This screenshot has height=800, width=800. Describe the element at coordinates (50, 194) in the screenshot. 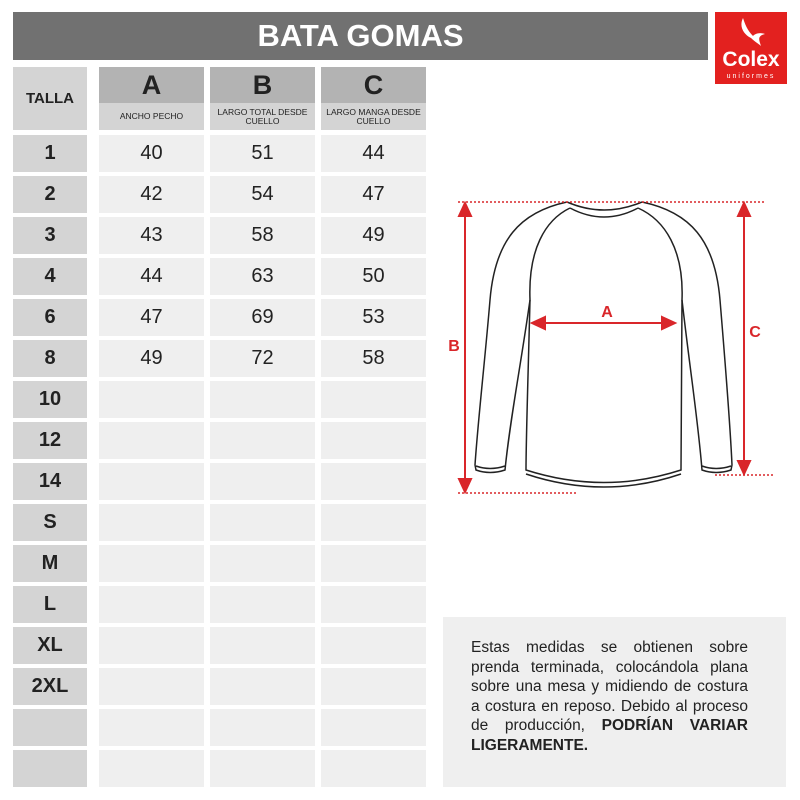

I see `size-label: 2` at that location.